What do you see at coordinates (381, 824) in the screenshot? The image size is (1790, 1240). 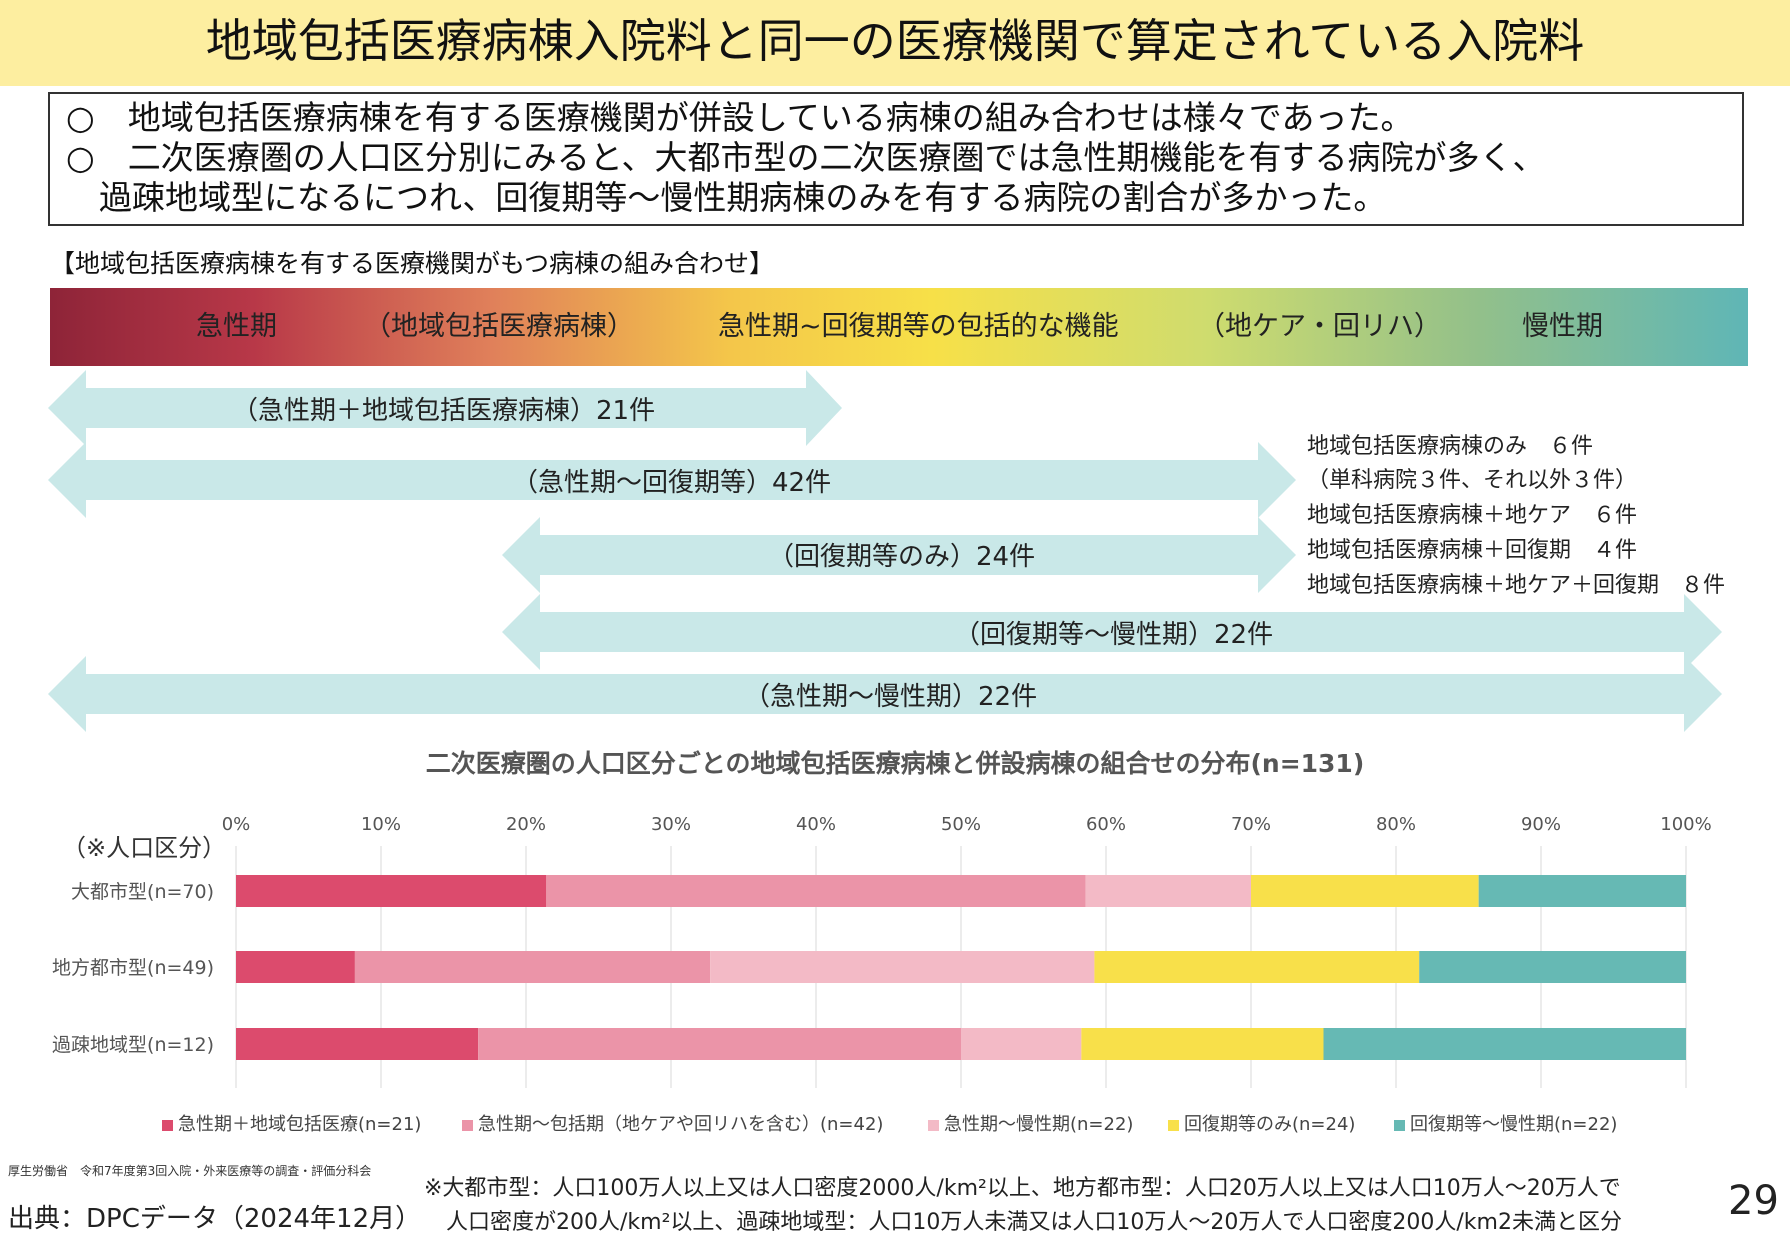 I see `x-tick-label: 10%` at bounding box center [381, 824].